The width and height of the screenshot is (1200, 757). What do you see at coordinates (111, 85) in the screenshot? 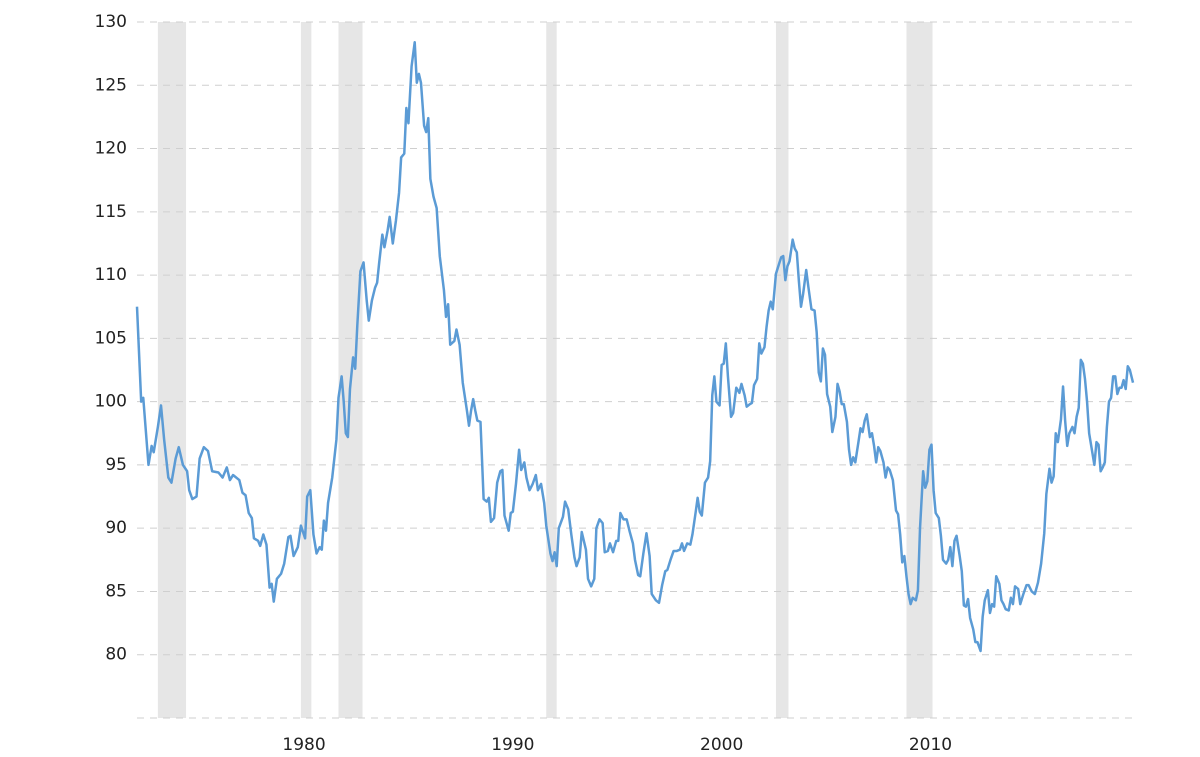
I see `y-tick-label: 125` at bounding box center [111, 85].